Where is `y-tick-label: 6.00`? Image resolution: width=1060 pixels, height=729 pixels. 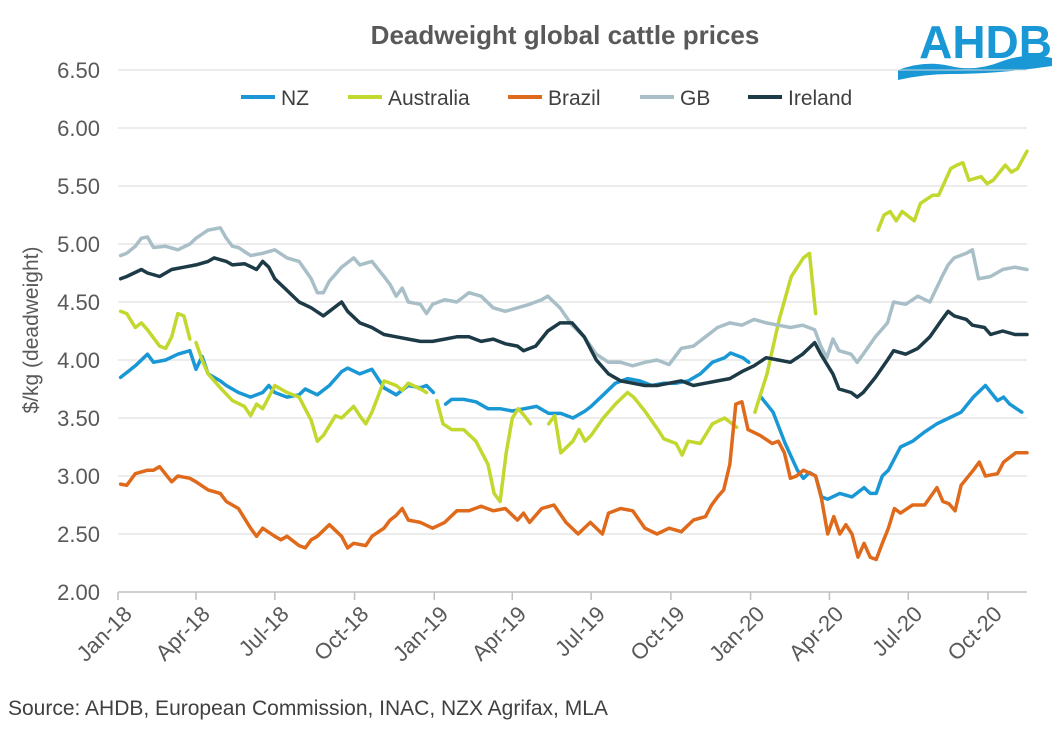
y-tick-label: 6.00 is located at coordinates (78, 128).